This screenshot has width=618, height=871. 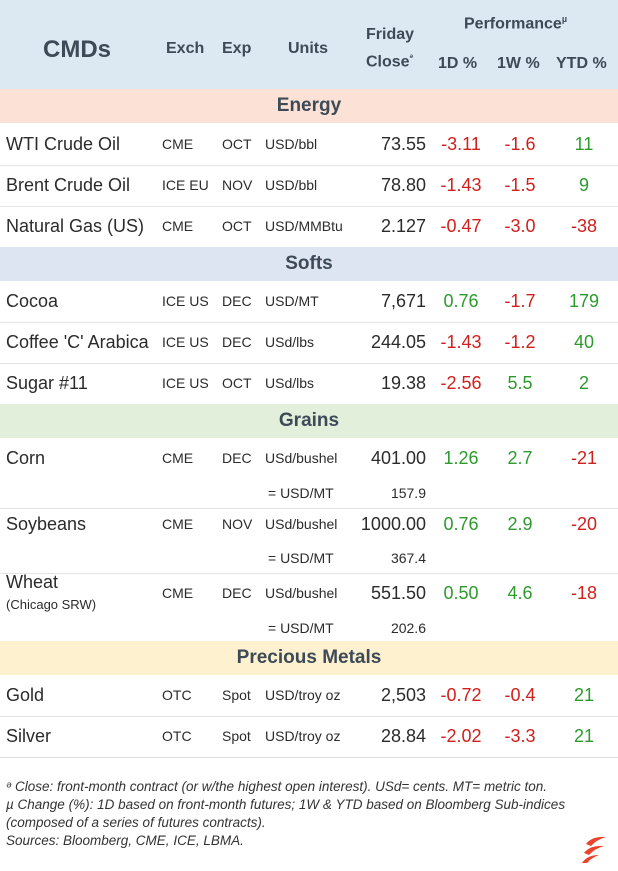 What do you see at coordinates (520, 695) in the screenshot?
I see `change-1w: -0.4` at bounding box center [520, 695].